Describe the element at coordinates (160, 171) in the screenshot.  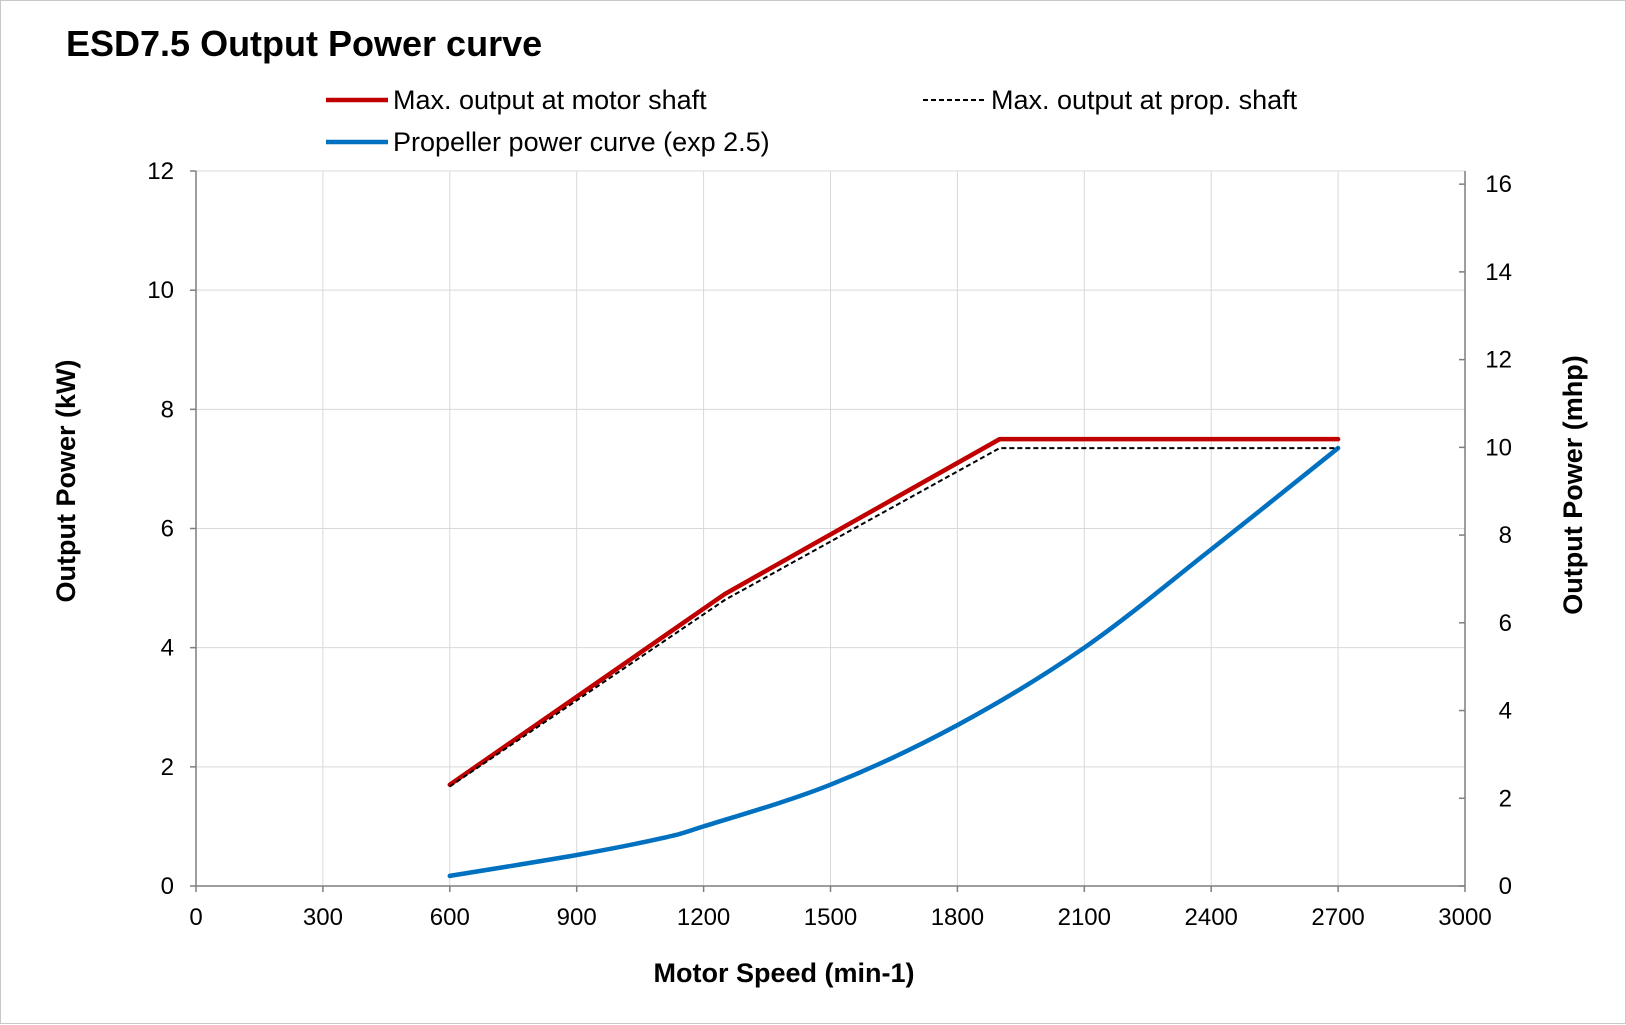
I see `y-tick-label: 12` at that location.